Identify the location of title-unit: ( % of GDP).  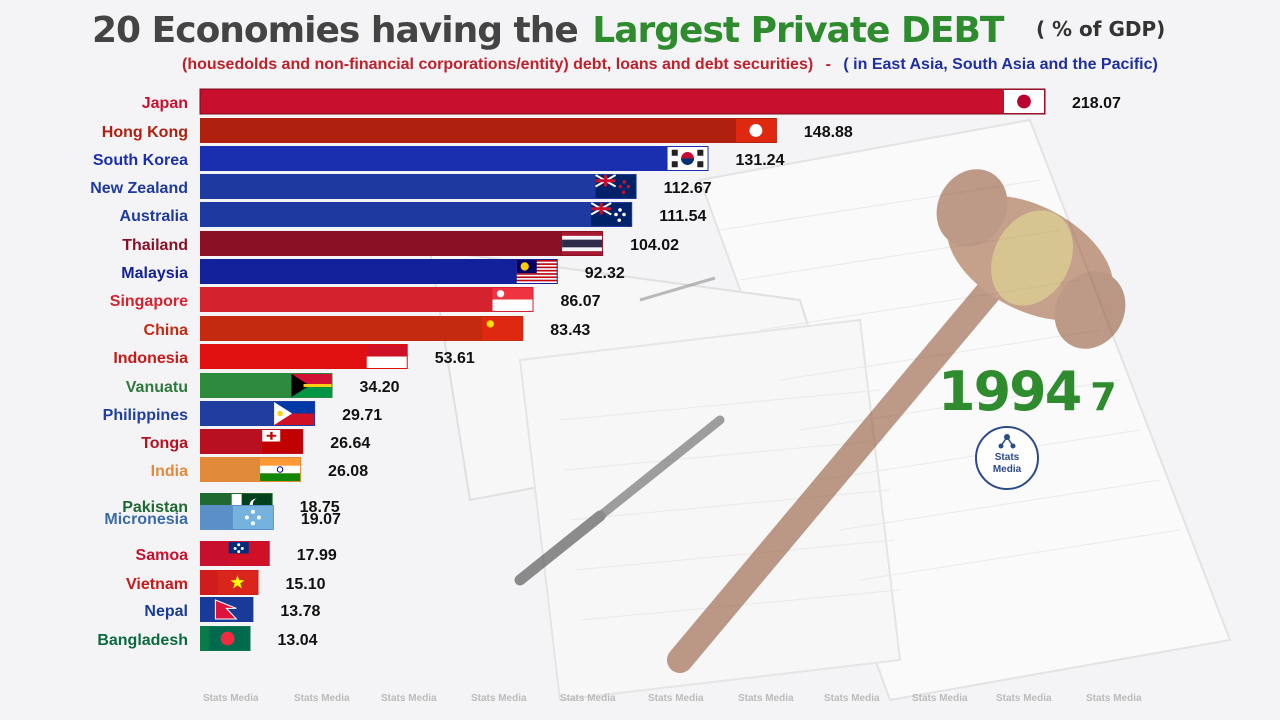
(1100, 29).